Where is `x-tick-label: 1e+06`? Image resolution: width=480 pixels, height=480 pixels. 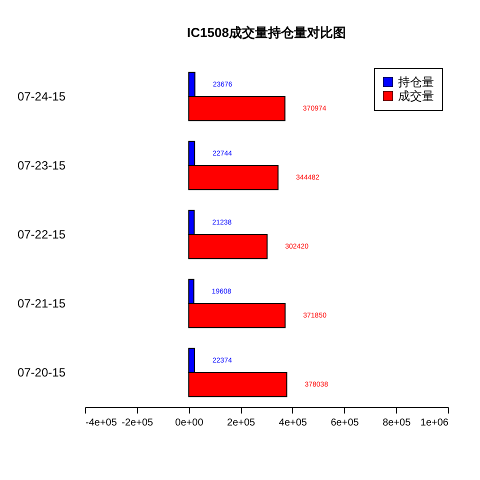
x-tick-label: 1e+06 is located at coordinates (434, 423).